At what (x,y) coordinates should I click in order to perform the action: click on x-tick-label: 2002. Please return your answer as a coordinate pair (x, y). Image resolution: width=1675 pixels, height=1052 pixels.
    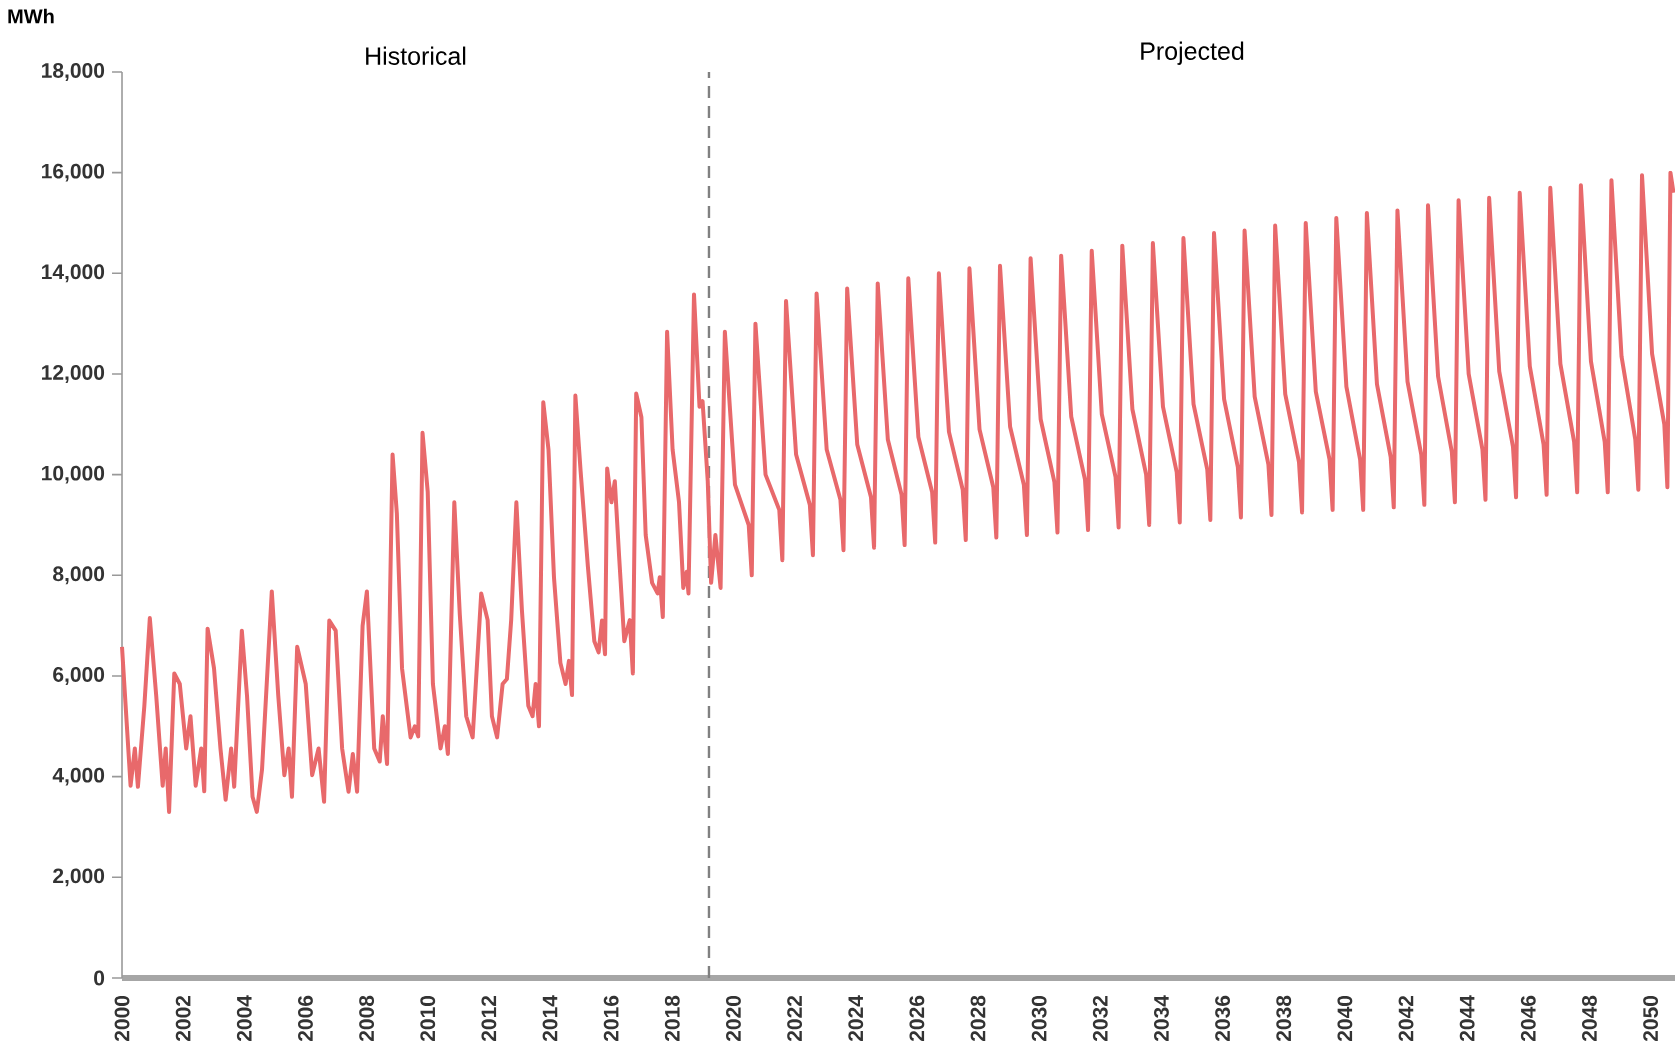
    Looking at the image, I should click on (183, 1018).